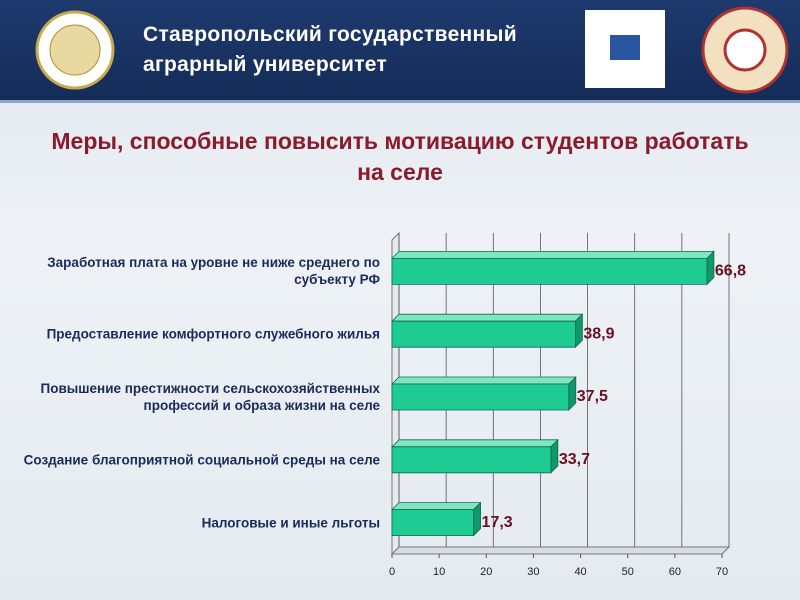  What do you see at coordinates (330, 34) in the screenshot?
I see `header-title: Ставропольский государственный` at bounding box center [330, 34].